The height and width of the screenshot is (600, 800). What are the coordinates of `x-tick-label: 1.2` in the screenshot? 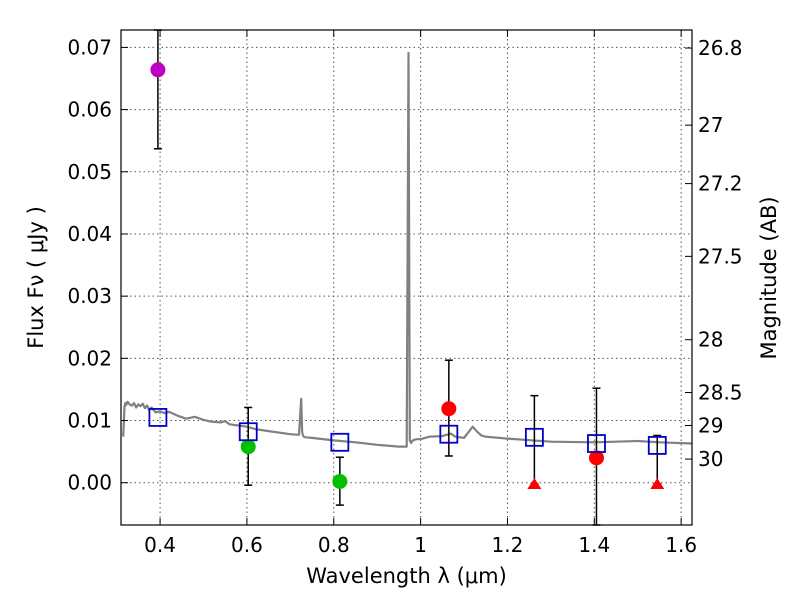 It's located at (508, 545).